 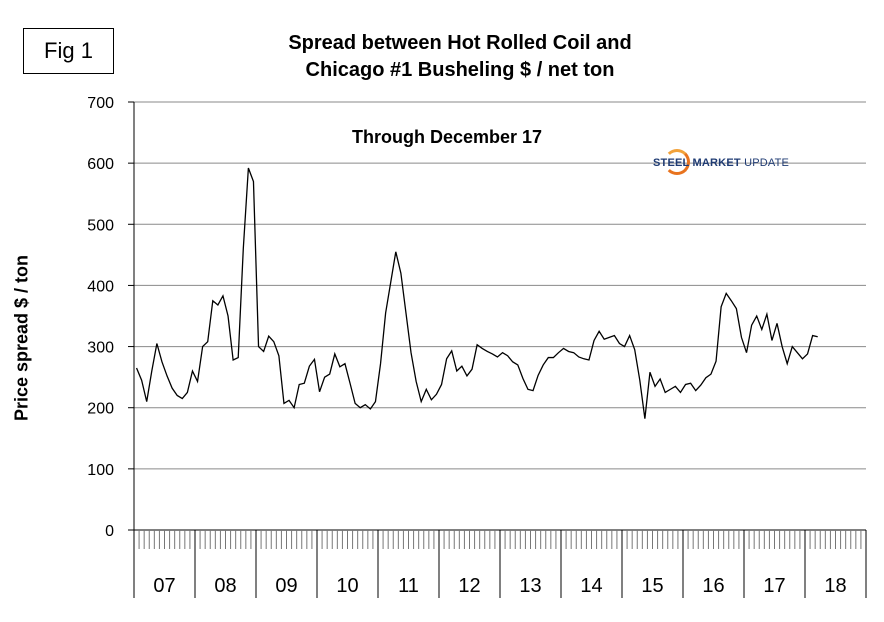 I want to click on logo-swoosh-icon, so click(x=677, y=162).